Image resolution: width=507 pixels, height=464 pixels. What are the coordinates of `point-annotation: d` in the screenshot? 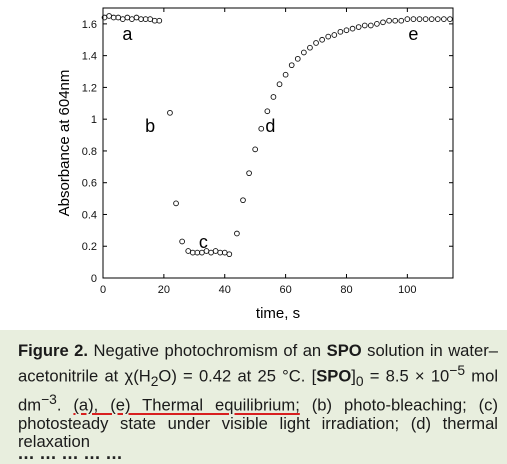 It's located at (270, 126).